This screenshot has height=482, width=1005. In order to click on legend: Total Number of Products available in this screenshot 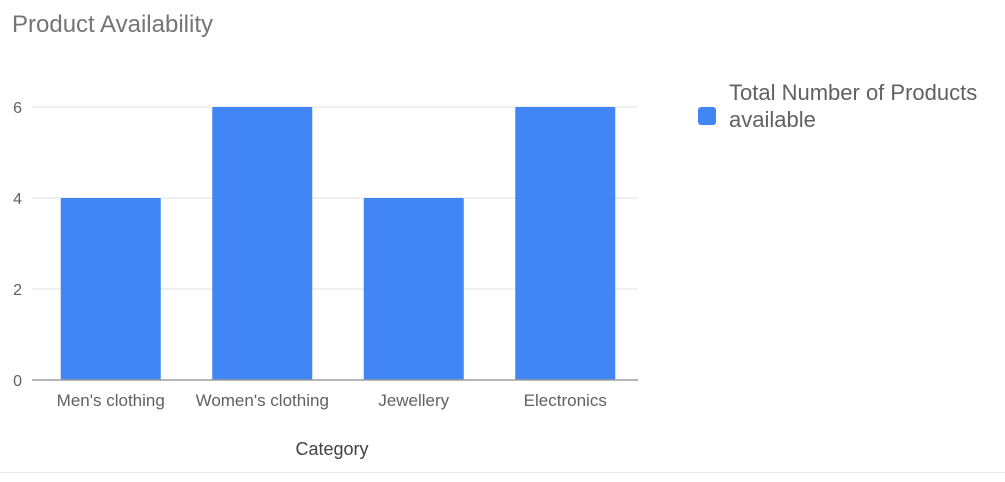, I will do `click(848, 106)`.